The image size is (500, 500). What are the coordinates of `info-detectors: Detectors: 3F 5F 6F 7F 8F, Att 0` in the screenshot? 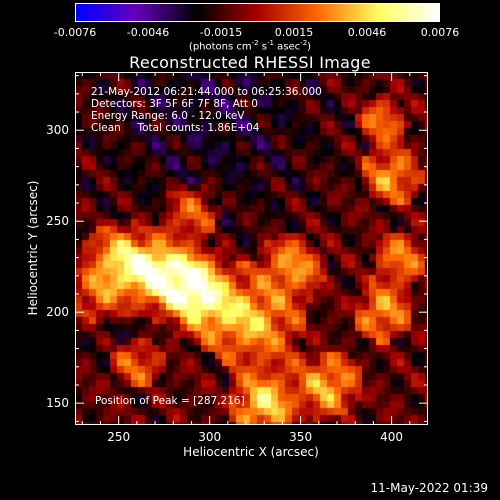 It's located at (174, 104).